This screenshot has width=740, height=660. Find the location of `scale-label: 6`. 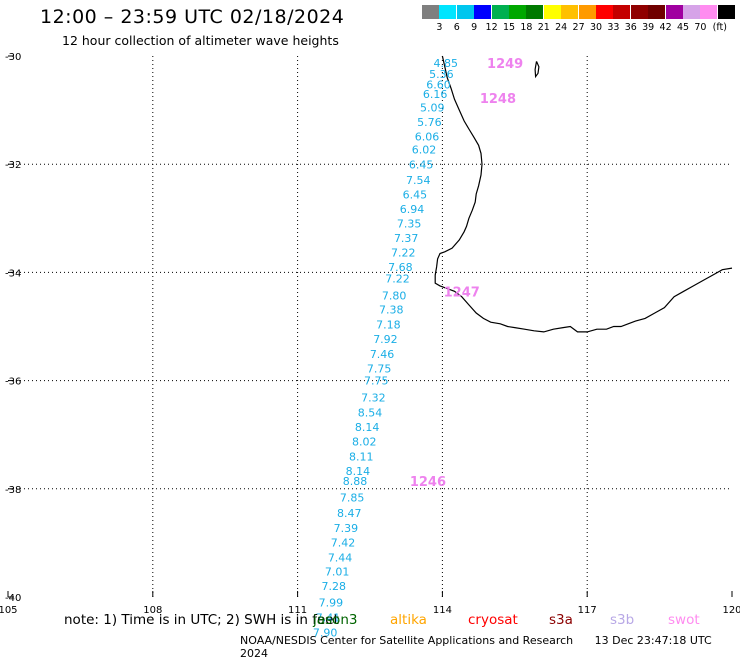

scale-label: 6 is located at coordinates (456, 27).